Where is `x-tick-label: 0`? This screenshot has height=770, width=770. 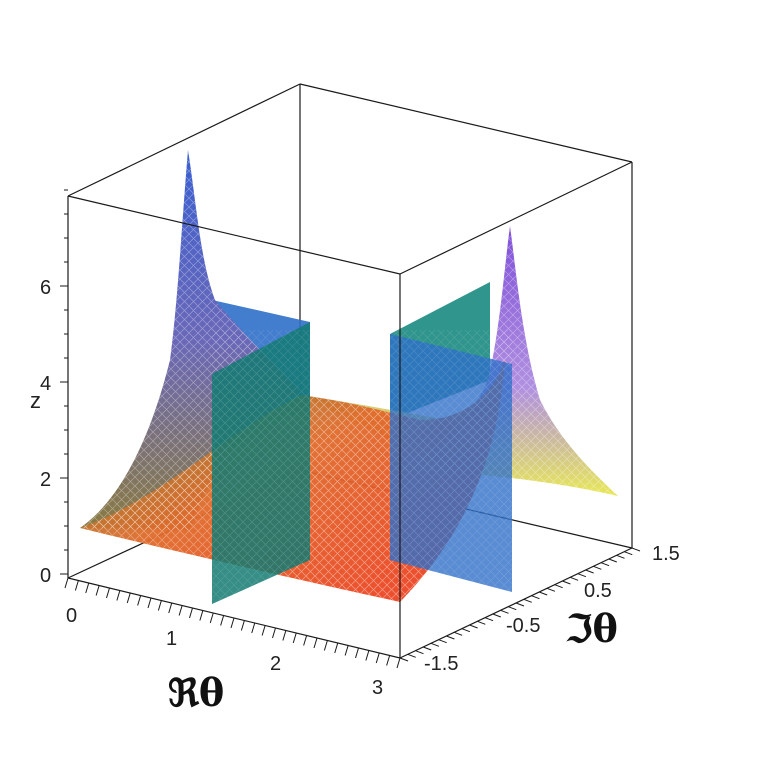
x-tick-label: 0 is located at coordinates (71, 616).